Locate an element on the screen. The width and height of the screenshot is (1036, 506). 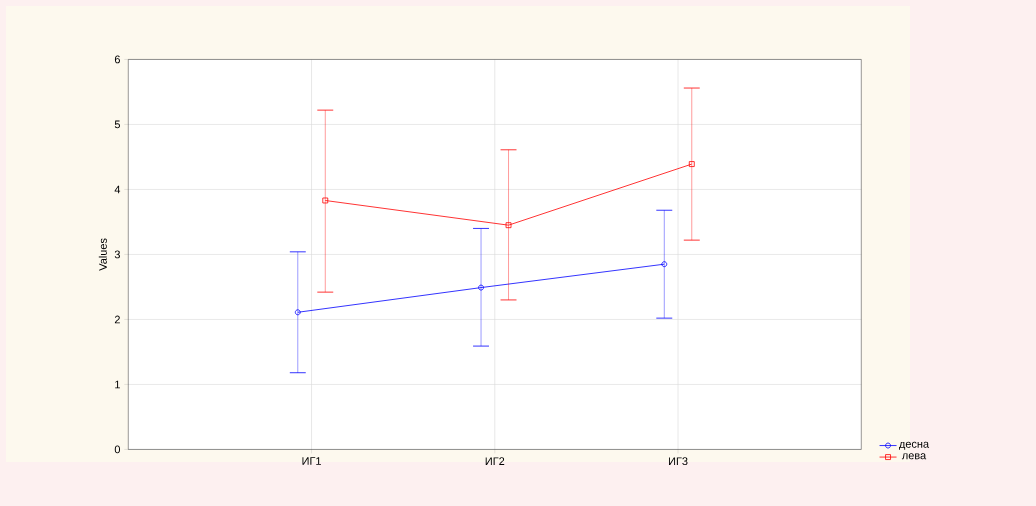
x-tick-label: ИГ1 is located at coordinates (311, 461).